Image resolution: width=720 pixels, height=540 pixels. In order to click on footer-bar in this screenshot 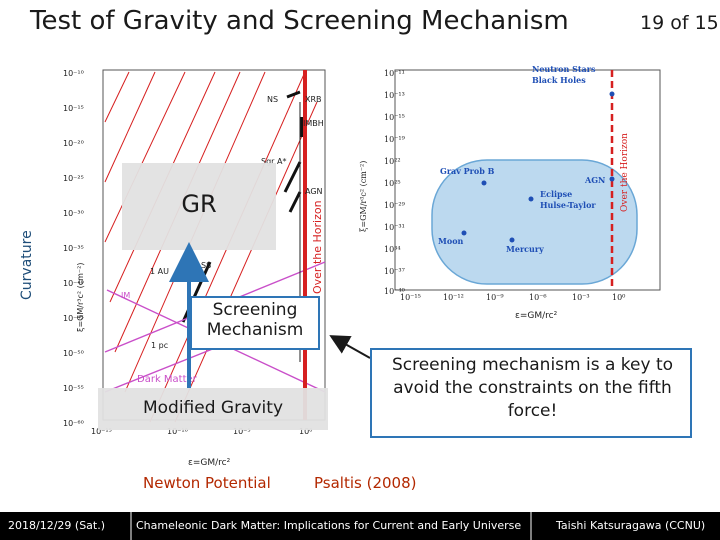, I will do `click(360, 526)`.